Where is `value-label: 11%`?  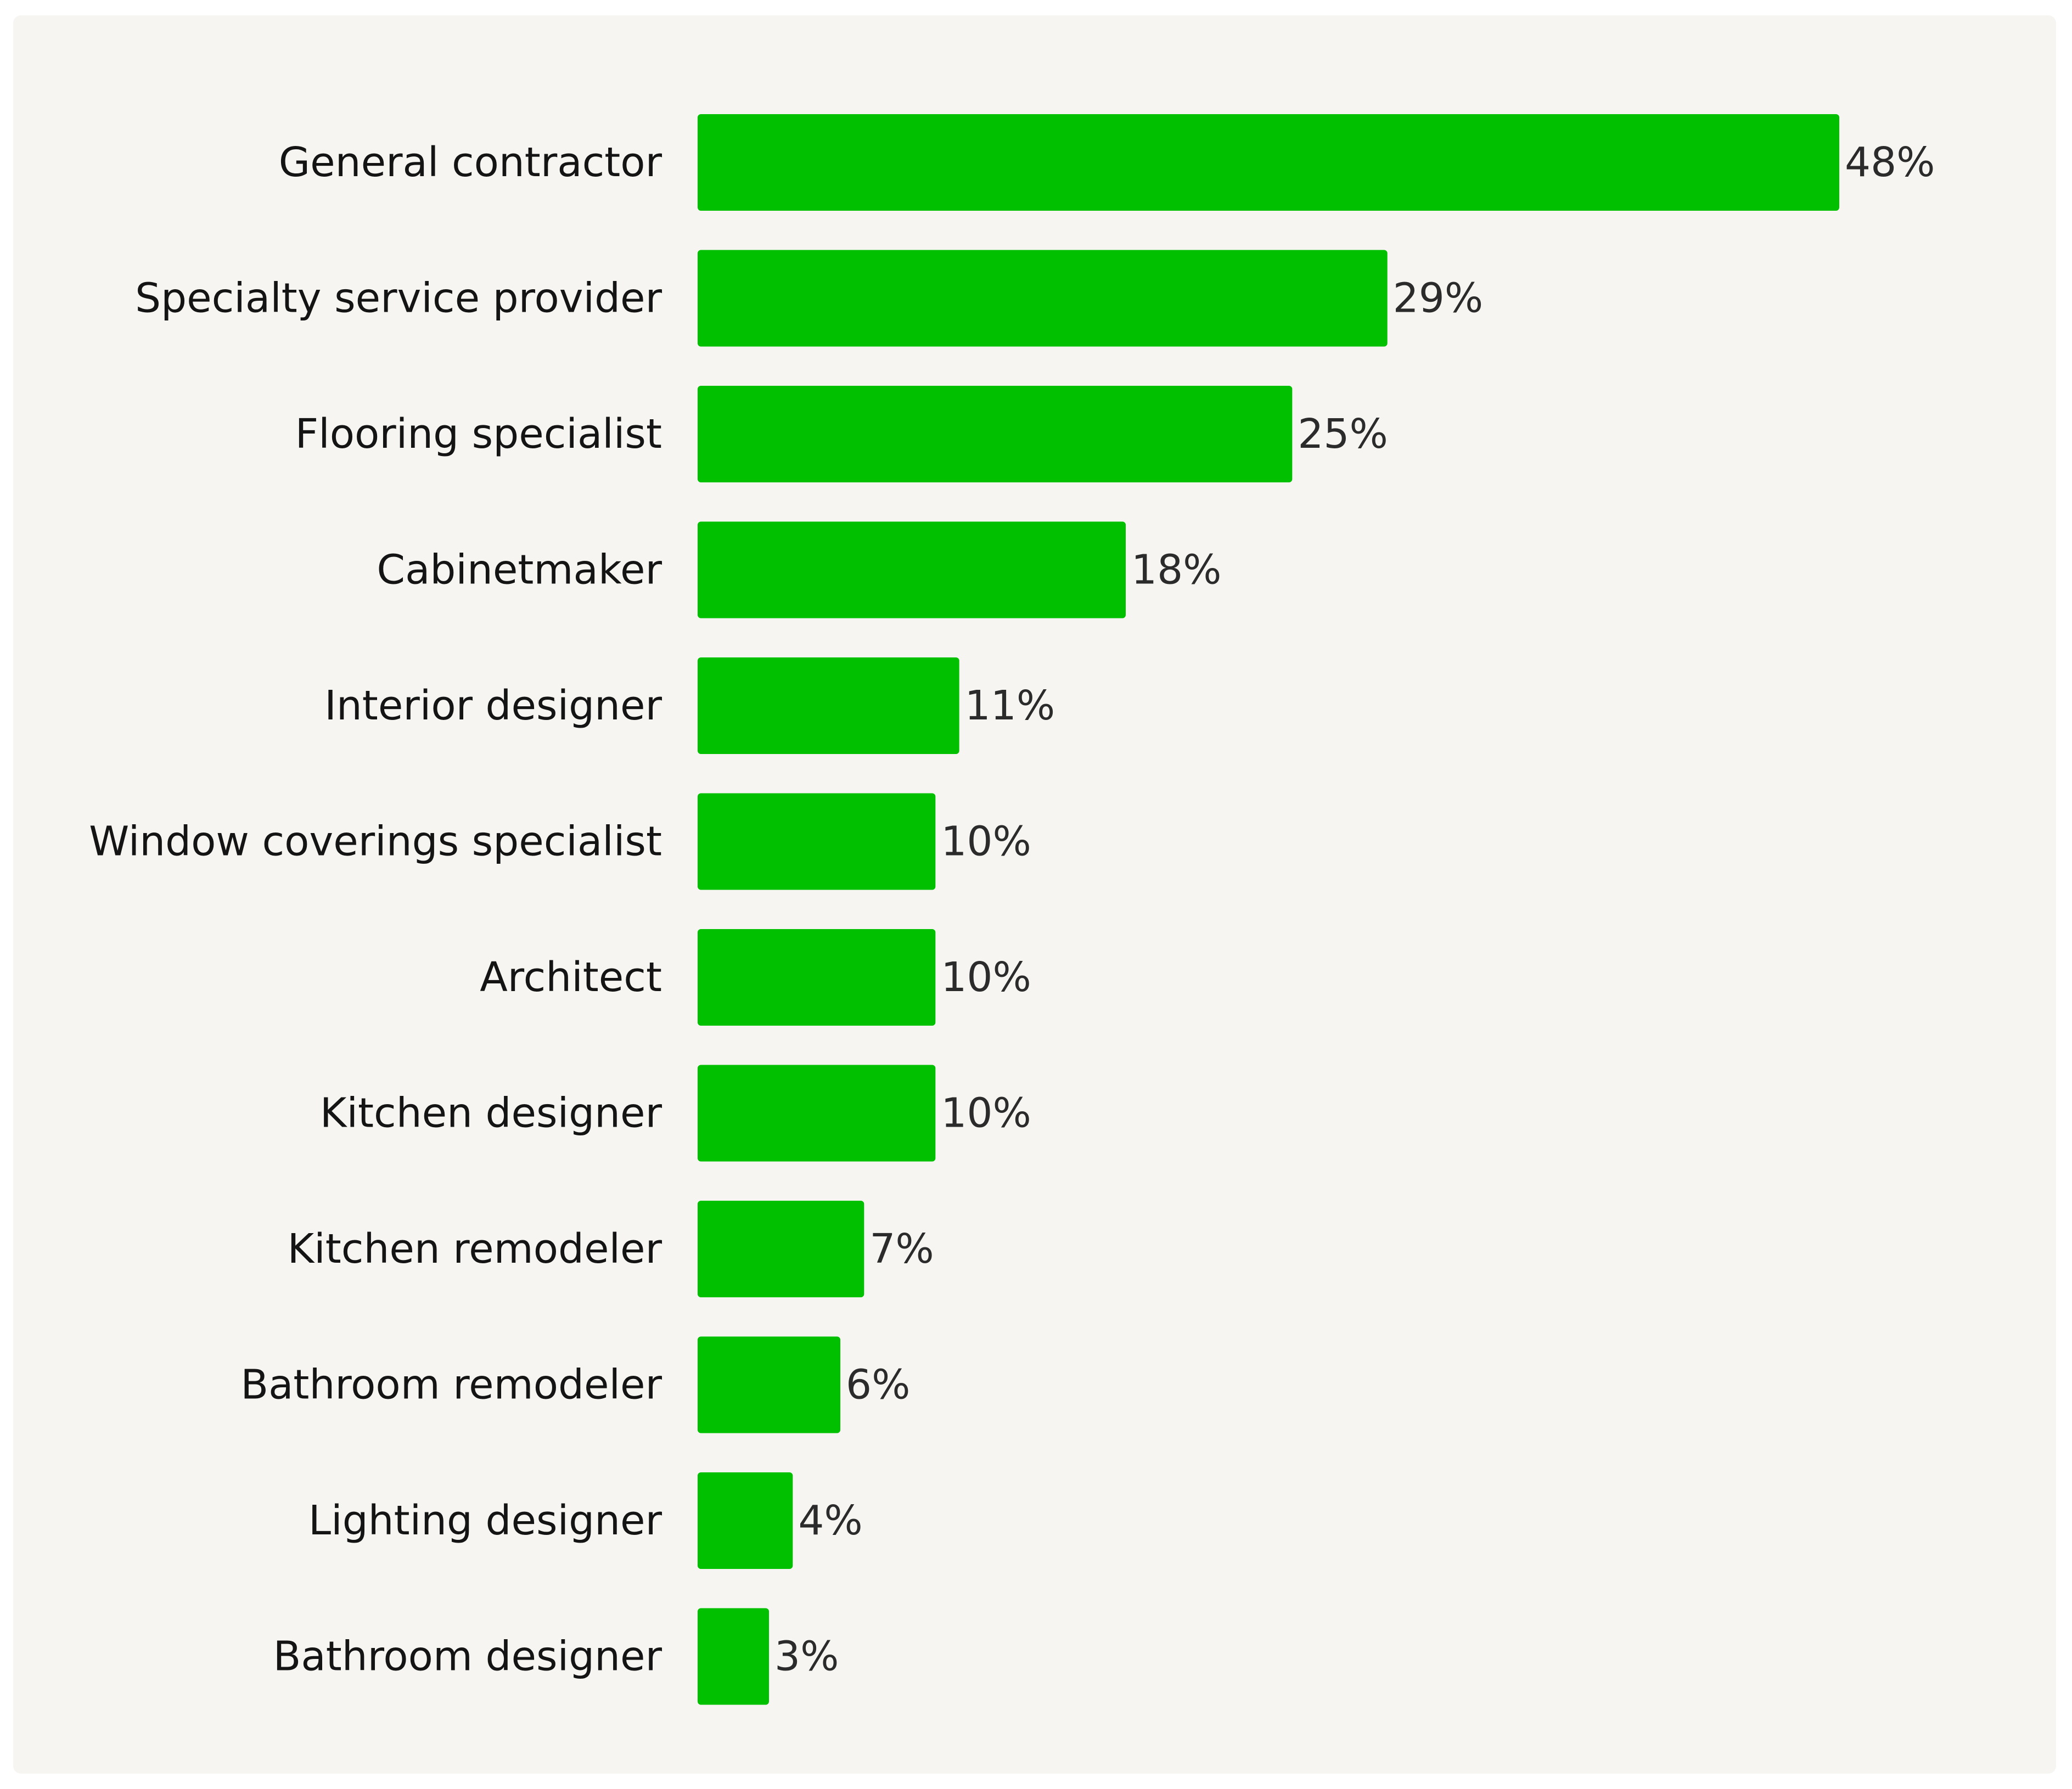
value-label: 11% is located at coordinates (1010, 706).